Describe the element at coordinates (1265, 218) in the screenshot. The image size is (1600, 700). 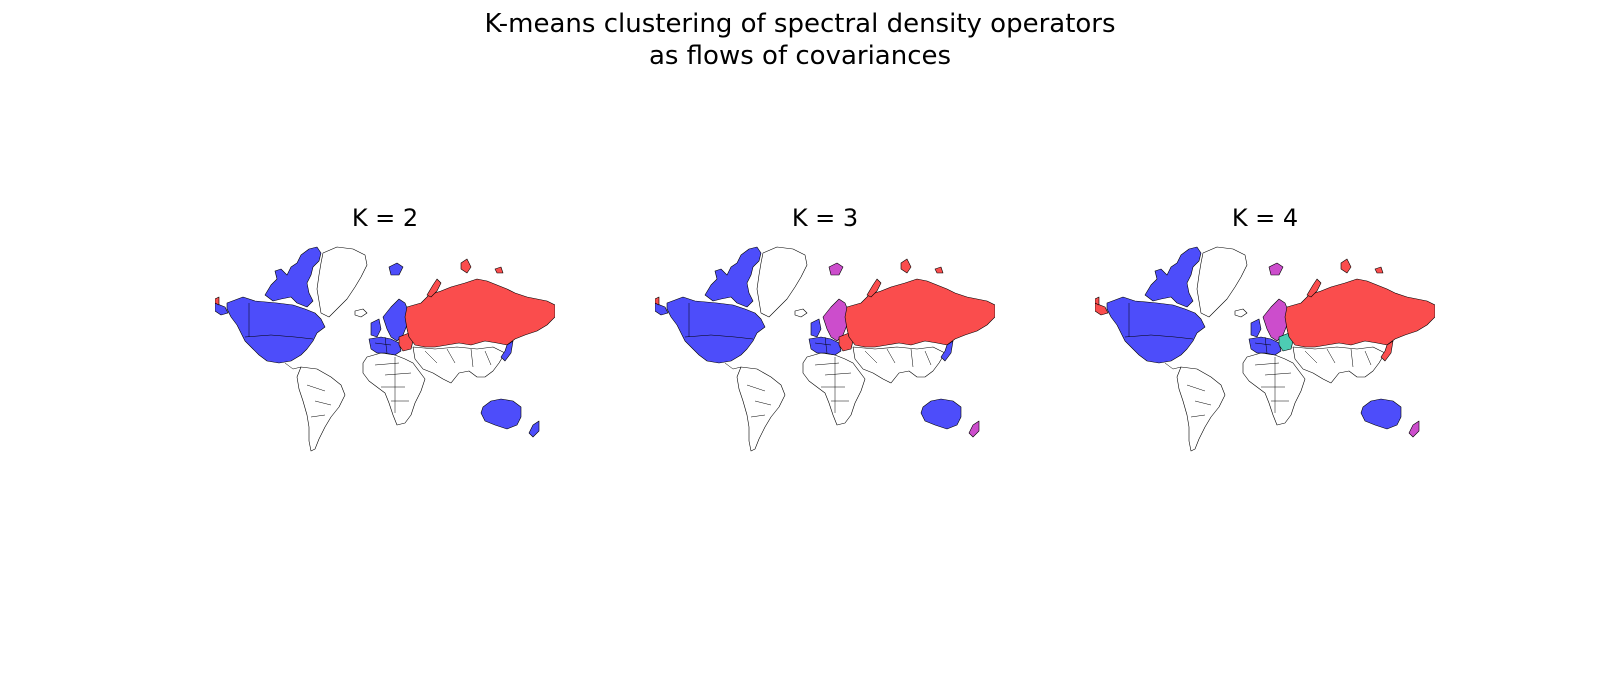
I see `panel-title-k4: K = 4` at that location.